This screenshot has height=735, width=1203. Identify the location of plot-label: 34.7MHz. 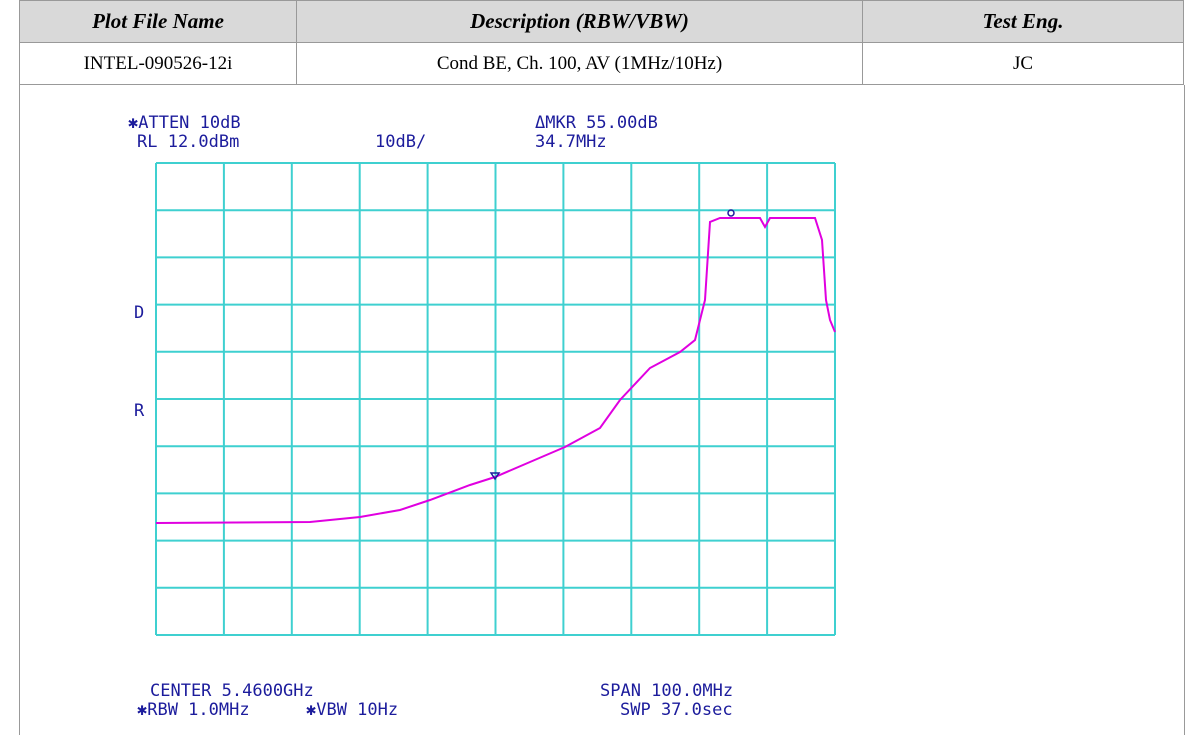
(571, 142).